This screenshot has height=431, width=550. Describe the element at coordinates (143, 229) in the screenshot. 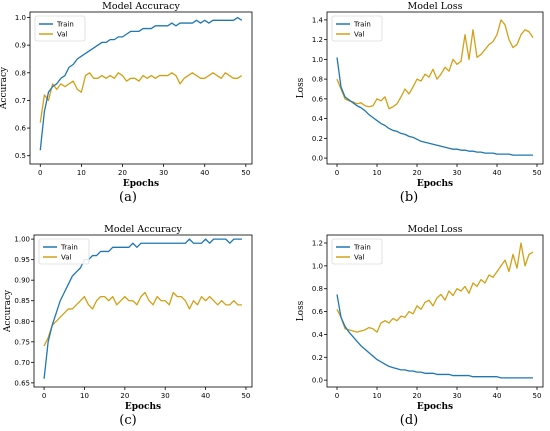

I see `chart-title-c: Model Accuracy` at that location.